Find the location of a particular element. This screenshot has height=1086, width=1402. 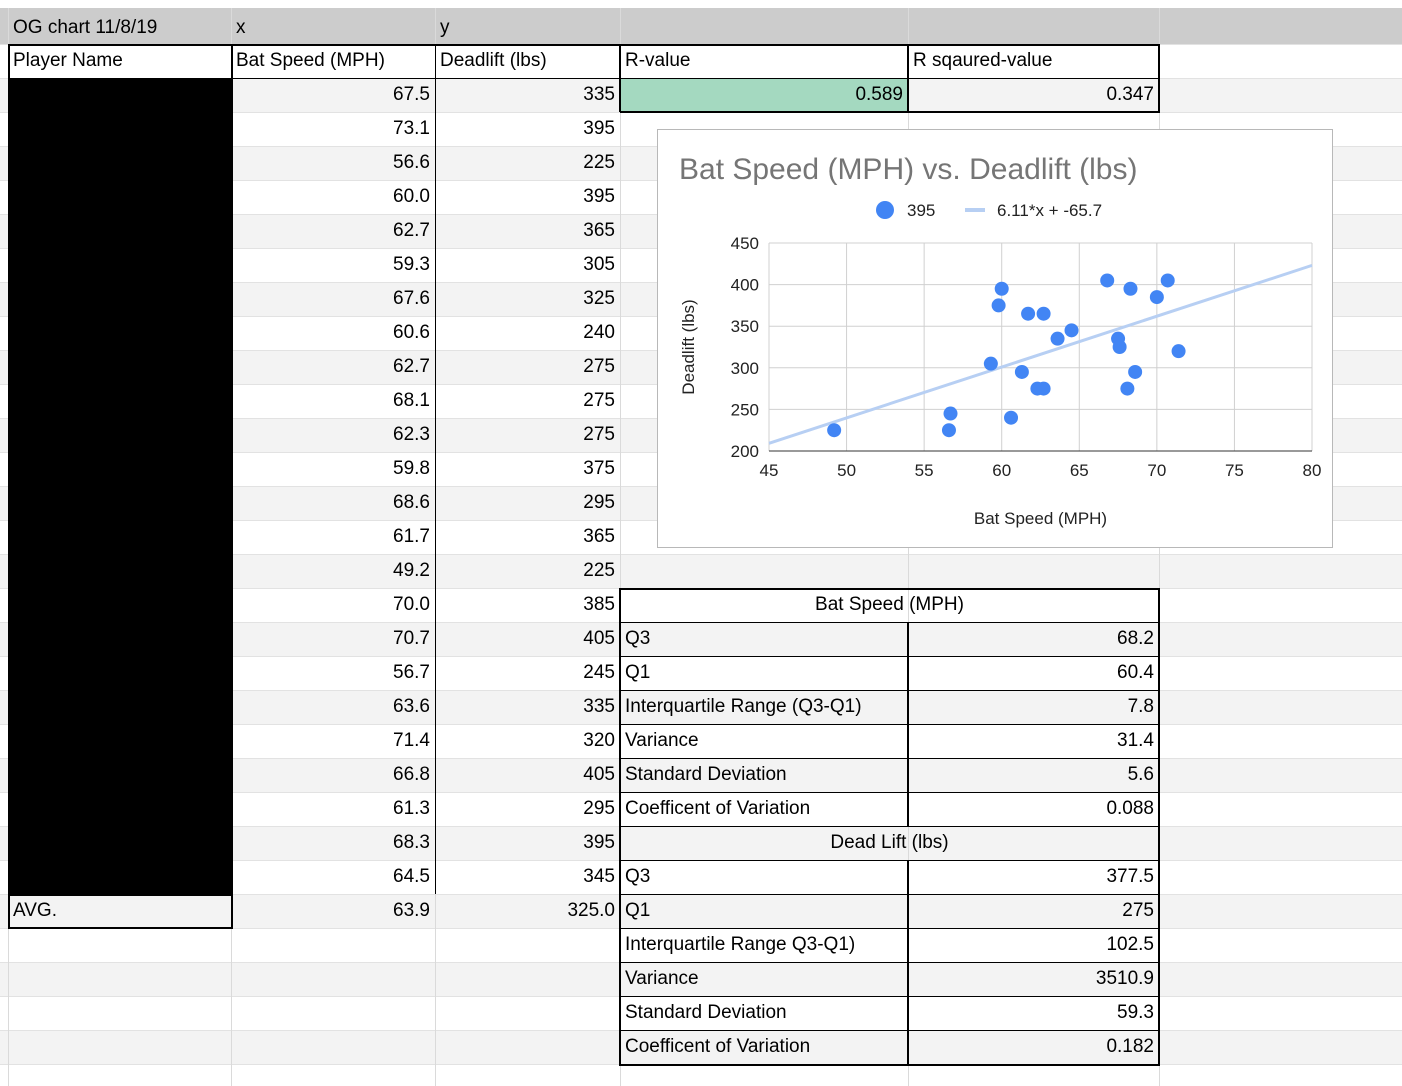

bat-speed-cell: 56.6 is located at coordinates (411, 162).